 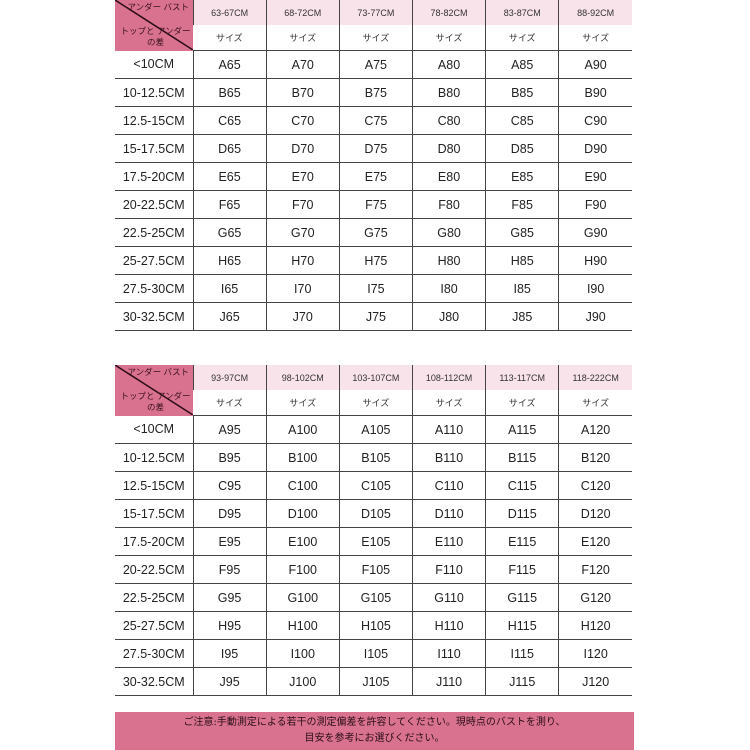 I want to click on size-cell: G85, so click(x=522, y=232).